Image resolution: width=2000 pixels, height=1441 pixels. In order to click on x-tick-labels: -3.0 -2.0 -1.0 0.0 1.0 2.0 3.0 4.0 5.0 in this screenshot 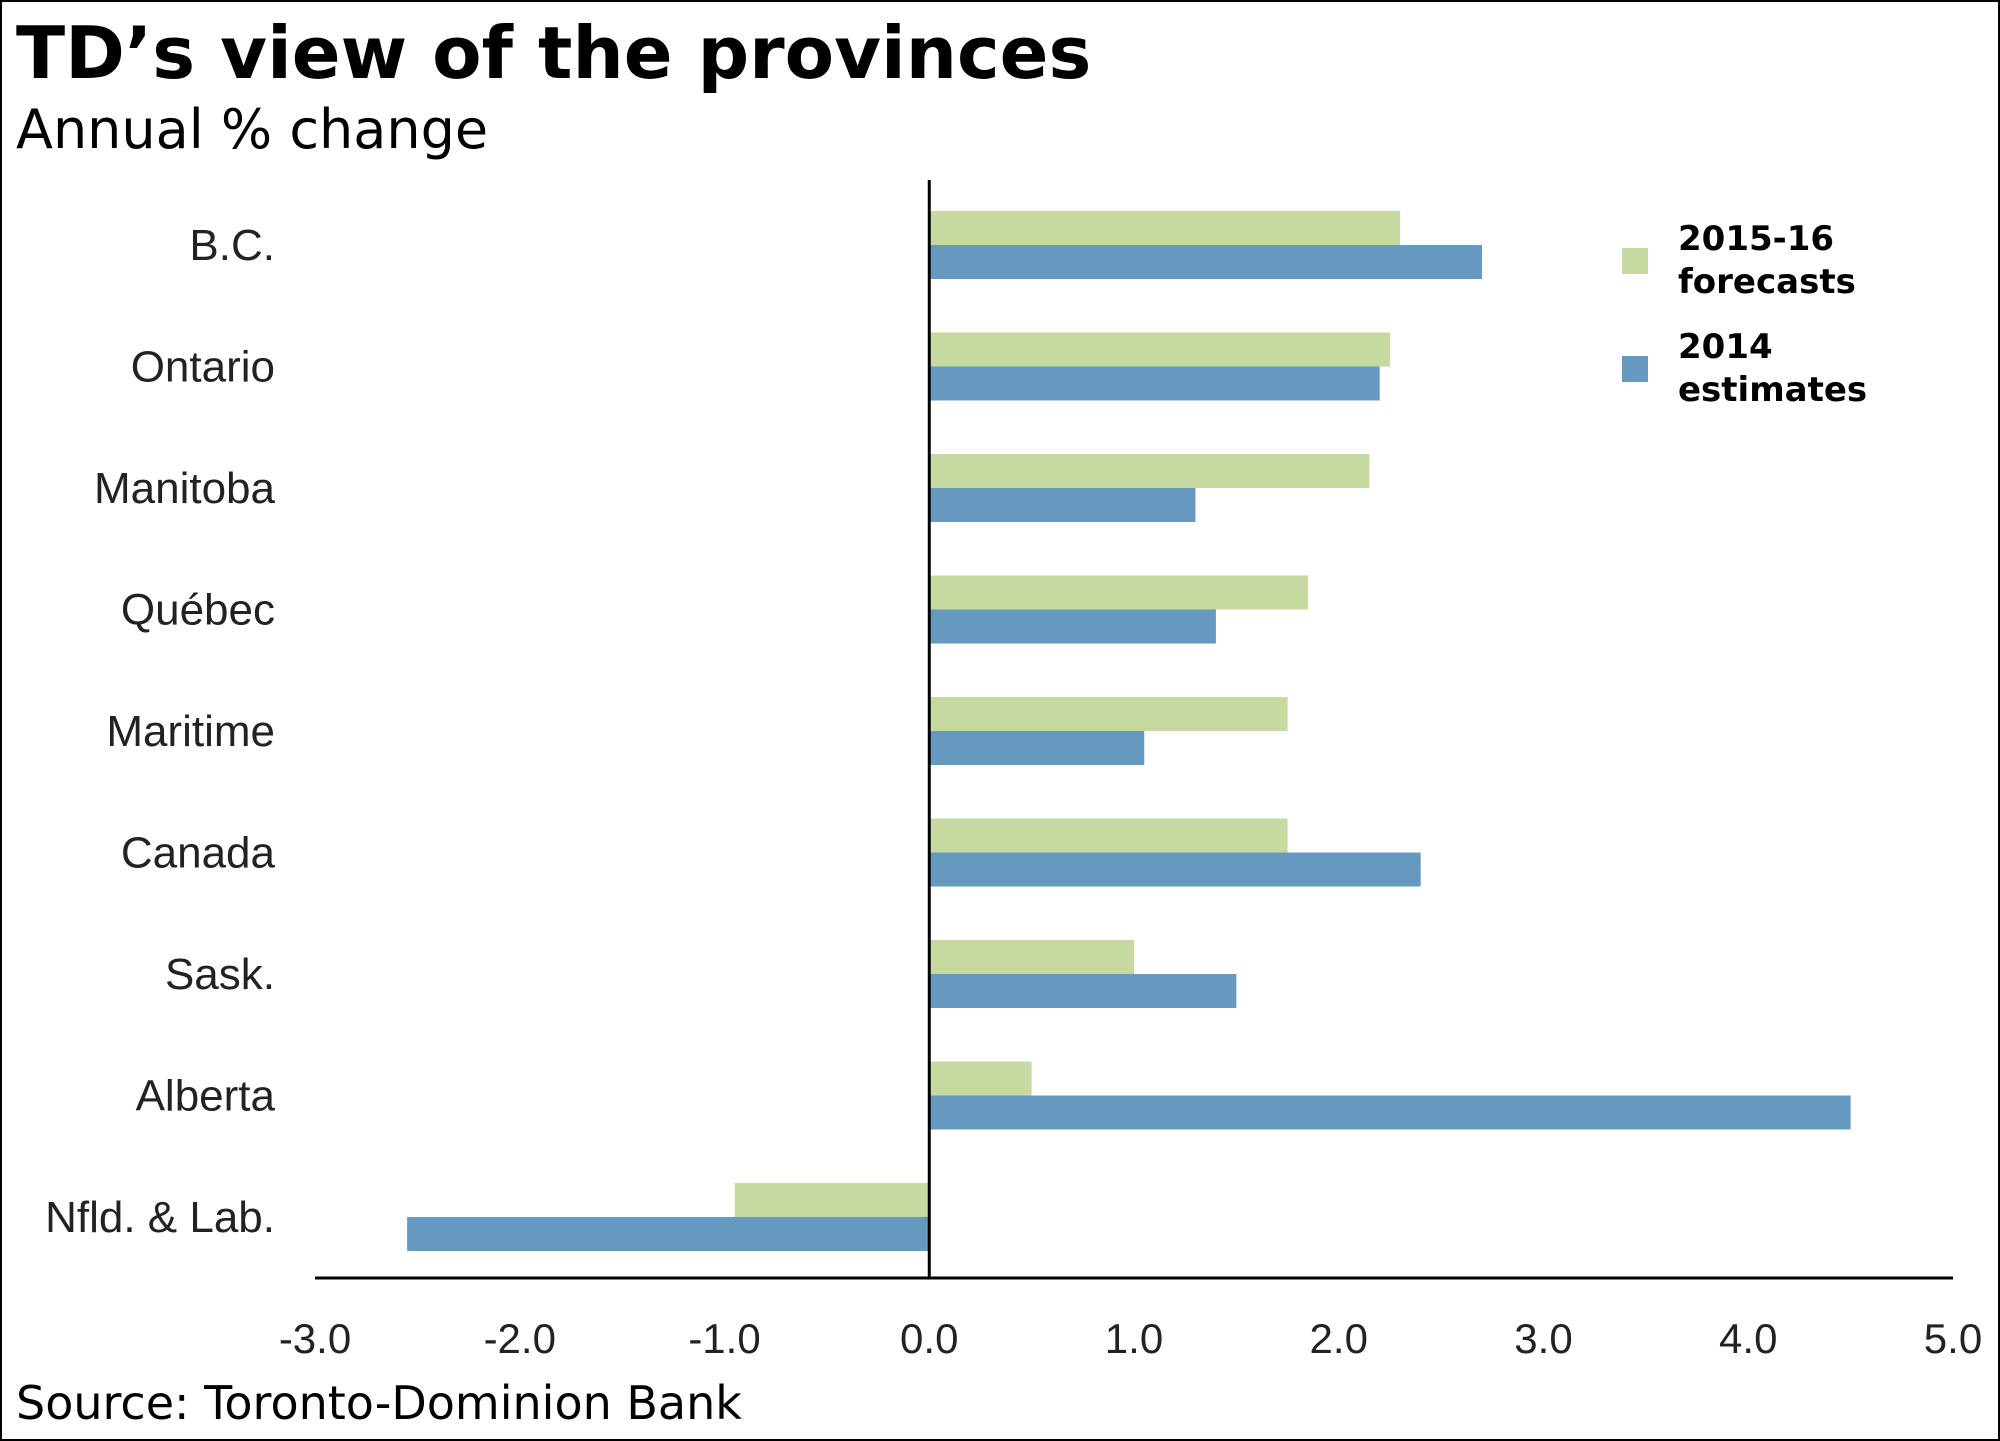, I will do `click(1130, 1338)`.